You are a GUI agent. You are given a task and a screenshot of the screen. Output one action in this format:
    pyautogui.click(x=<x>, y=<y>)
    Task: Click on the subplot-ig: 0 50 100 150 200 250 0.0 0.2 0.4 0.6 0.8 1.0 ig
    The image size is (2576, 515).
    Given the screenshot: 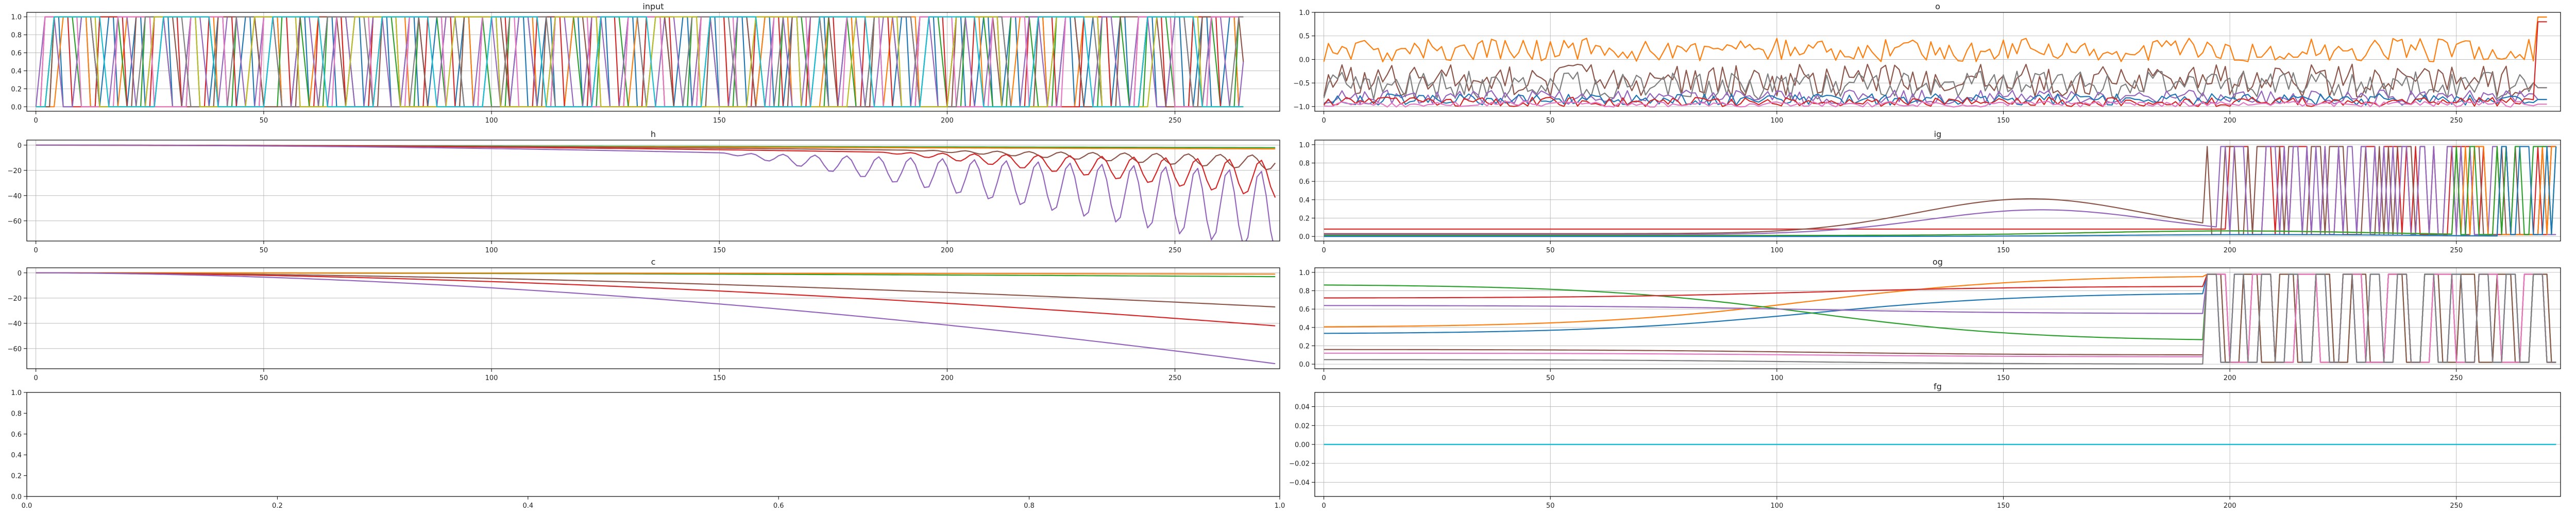 What is the action you would take?
    pyautogui.click(x=1930, y=191)
    